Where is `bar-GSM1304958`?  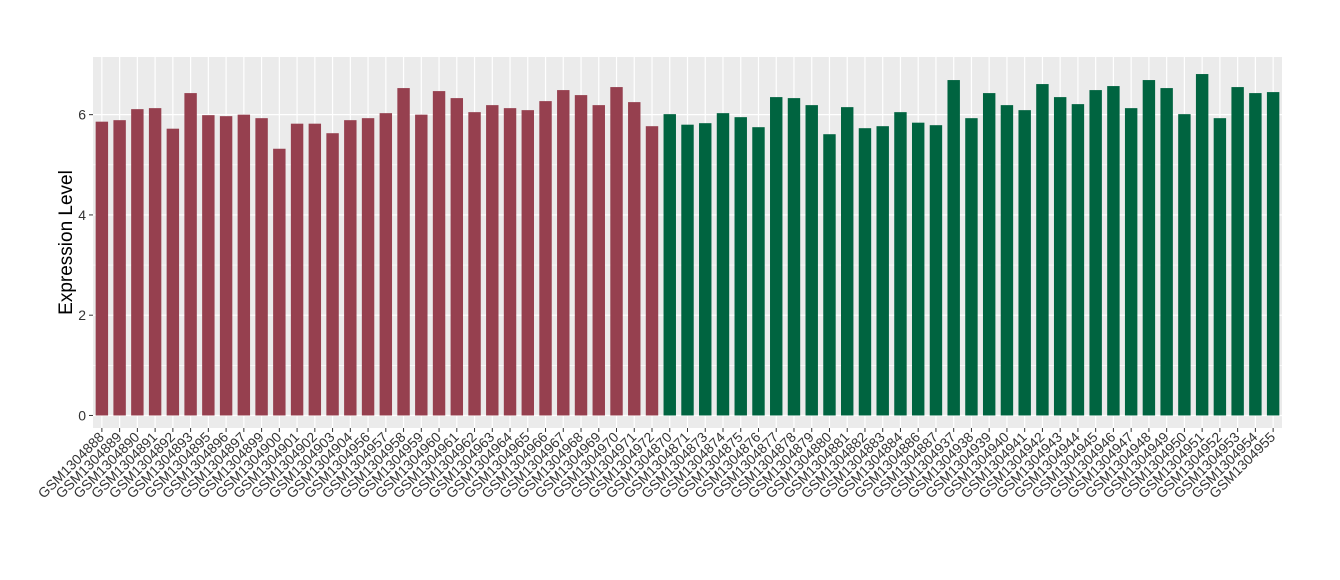
bar-GSM1304958 is located at coordinates (403, 252).